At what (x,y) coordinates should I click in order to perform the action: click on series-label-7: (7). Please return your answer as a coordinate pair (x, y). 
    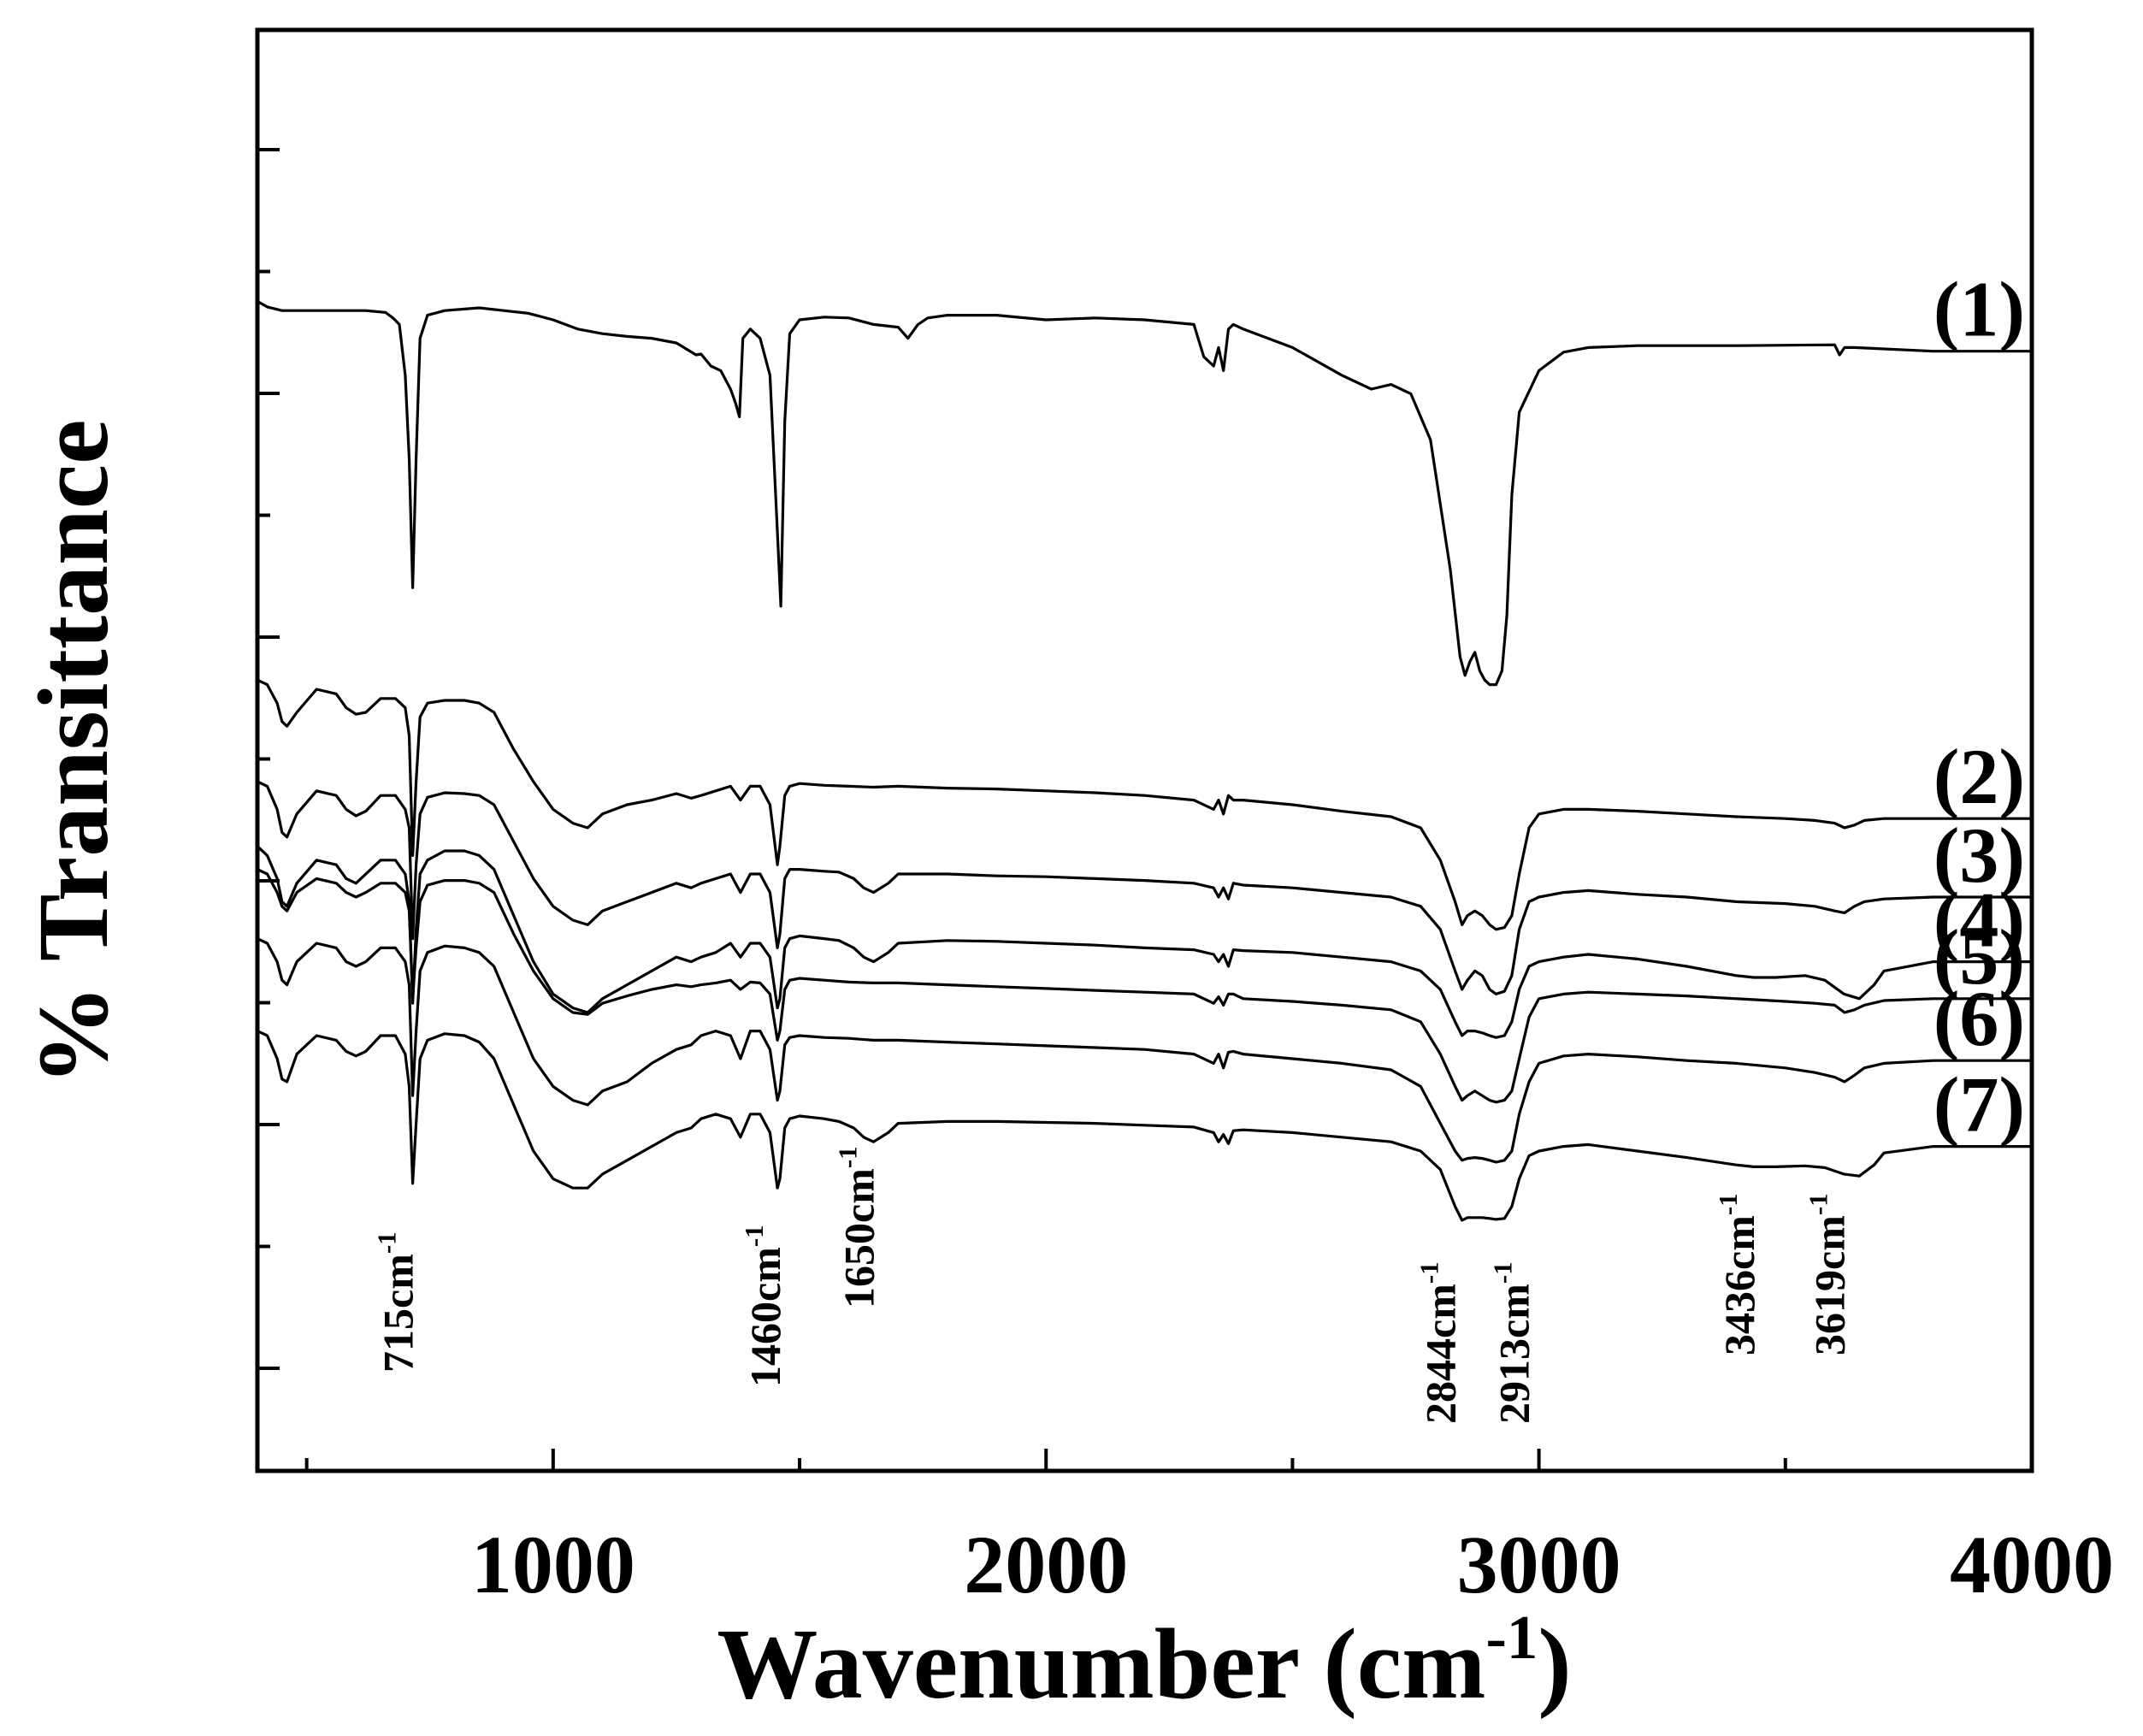
    Looking at the image, I should click on (1979, 1104).